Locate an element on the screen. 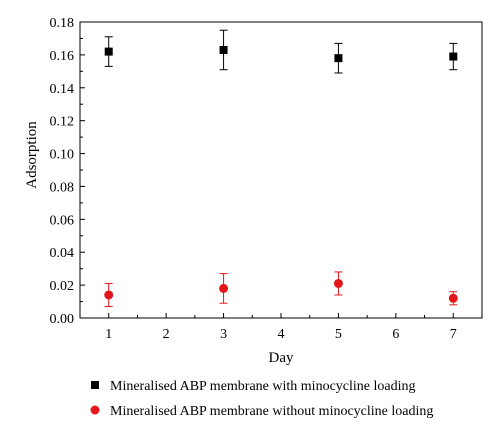 The image size is (500, 441). x-axis-label: Day is located at coordinates (281, 358).